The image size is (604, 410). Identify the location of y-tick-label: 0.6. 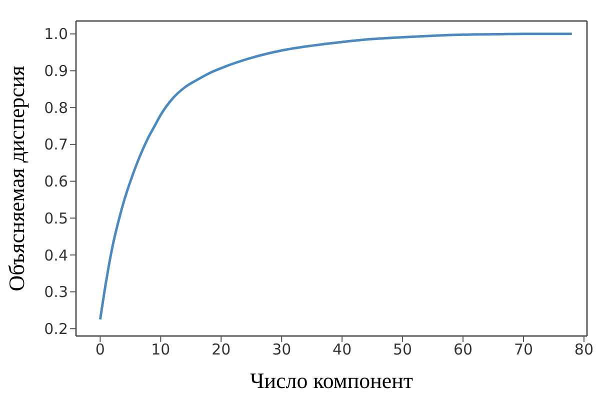
(56, 181).